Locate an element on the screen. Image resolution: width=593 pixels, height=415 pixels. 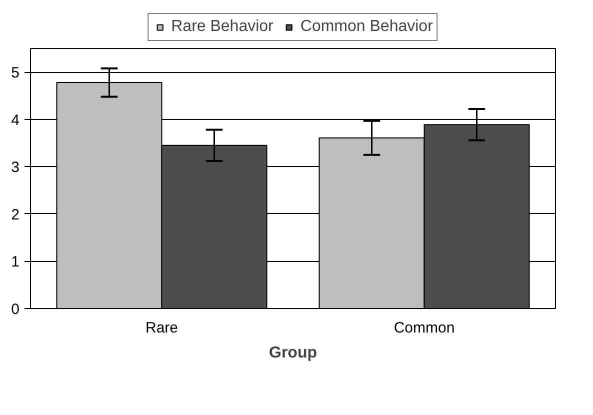
y-tick-label: 4 is located at coordinates (15, 120).